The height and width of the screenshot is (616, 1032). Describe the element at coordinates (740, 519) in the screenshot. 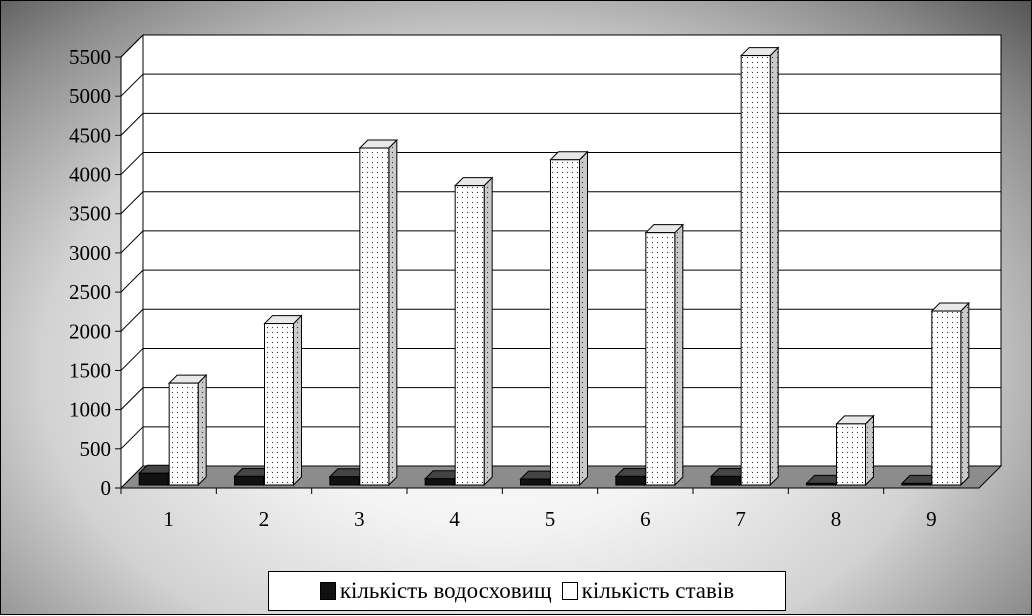

I see `x-tick-label: 7` at that location.